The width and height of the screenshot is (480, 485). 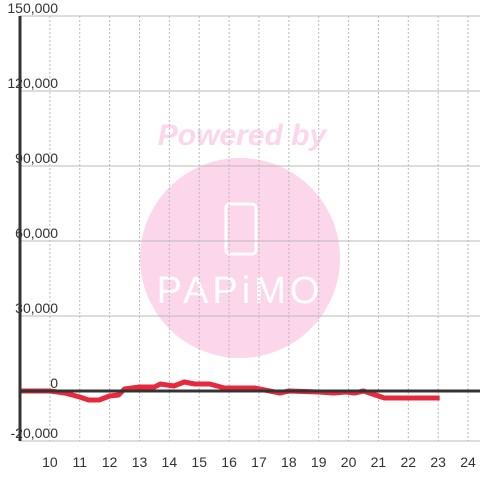 I want to click on x-tick-label: 23, so click(x=438, y=462).